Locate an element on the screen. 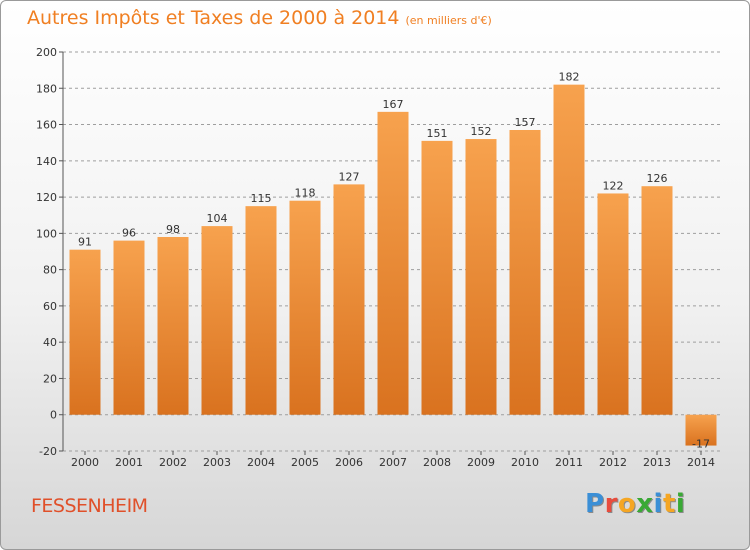 Image resolution: width=750 pixels, height=550 pixels. bar-2010 is located at coordinates (525, 272).